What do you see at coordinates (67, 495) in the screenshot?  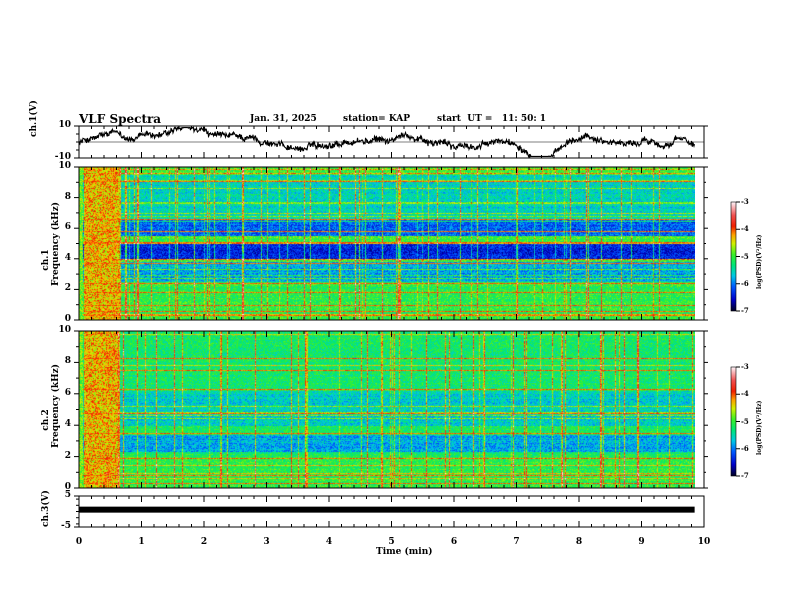 I see `ch3-waveform-ytick-label: 5` at bounding box center [67, 495].